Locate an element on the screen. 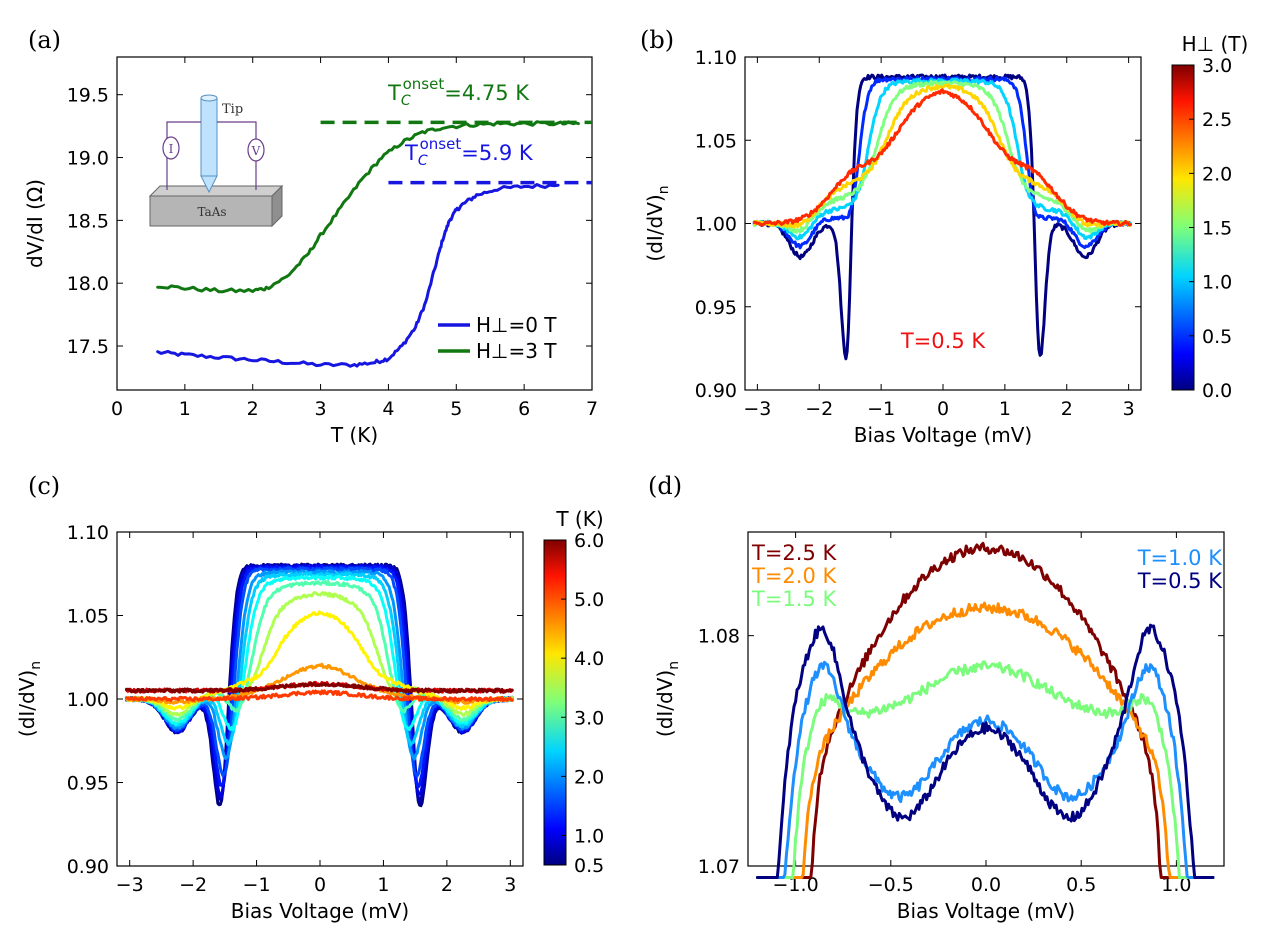 The width and height of the screenshot is (1269, 952). b-xtick-label-3: 0 is located at coordinates (943, 409).